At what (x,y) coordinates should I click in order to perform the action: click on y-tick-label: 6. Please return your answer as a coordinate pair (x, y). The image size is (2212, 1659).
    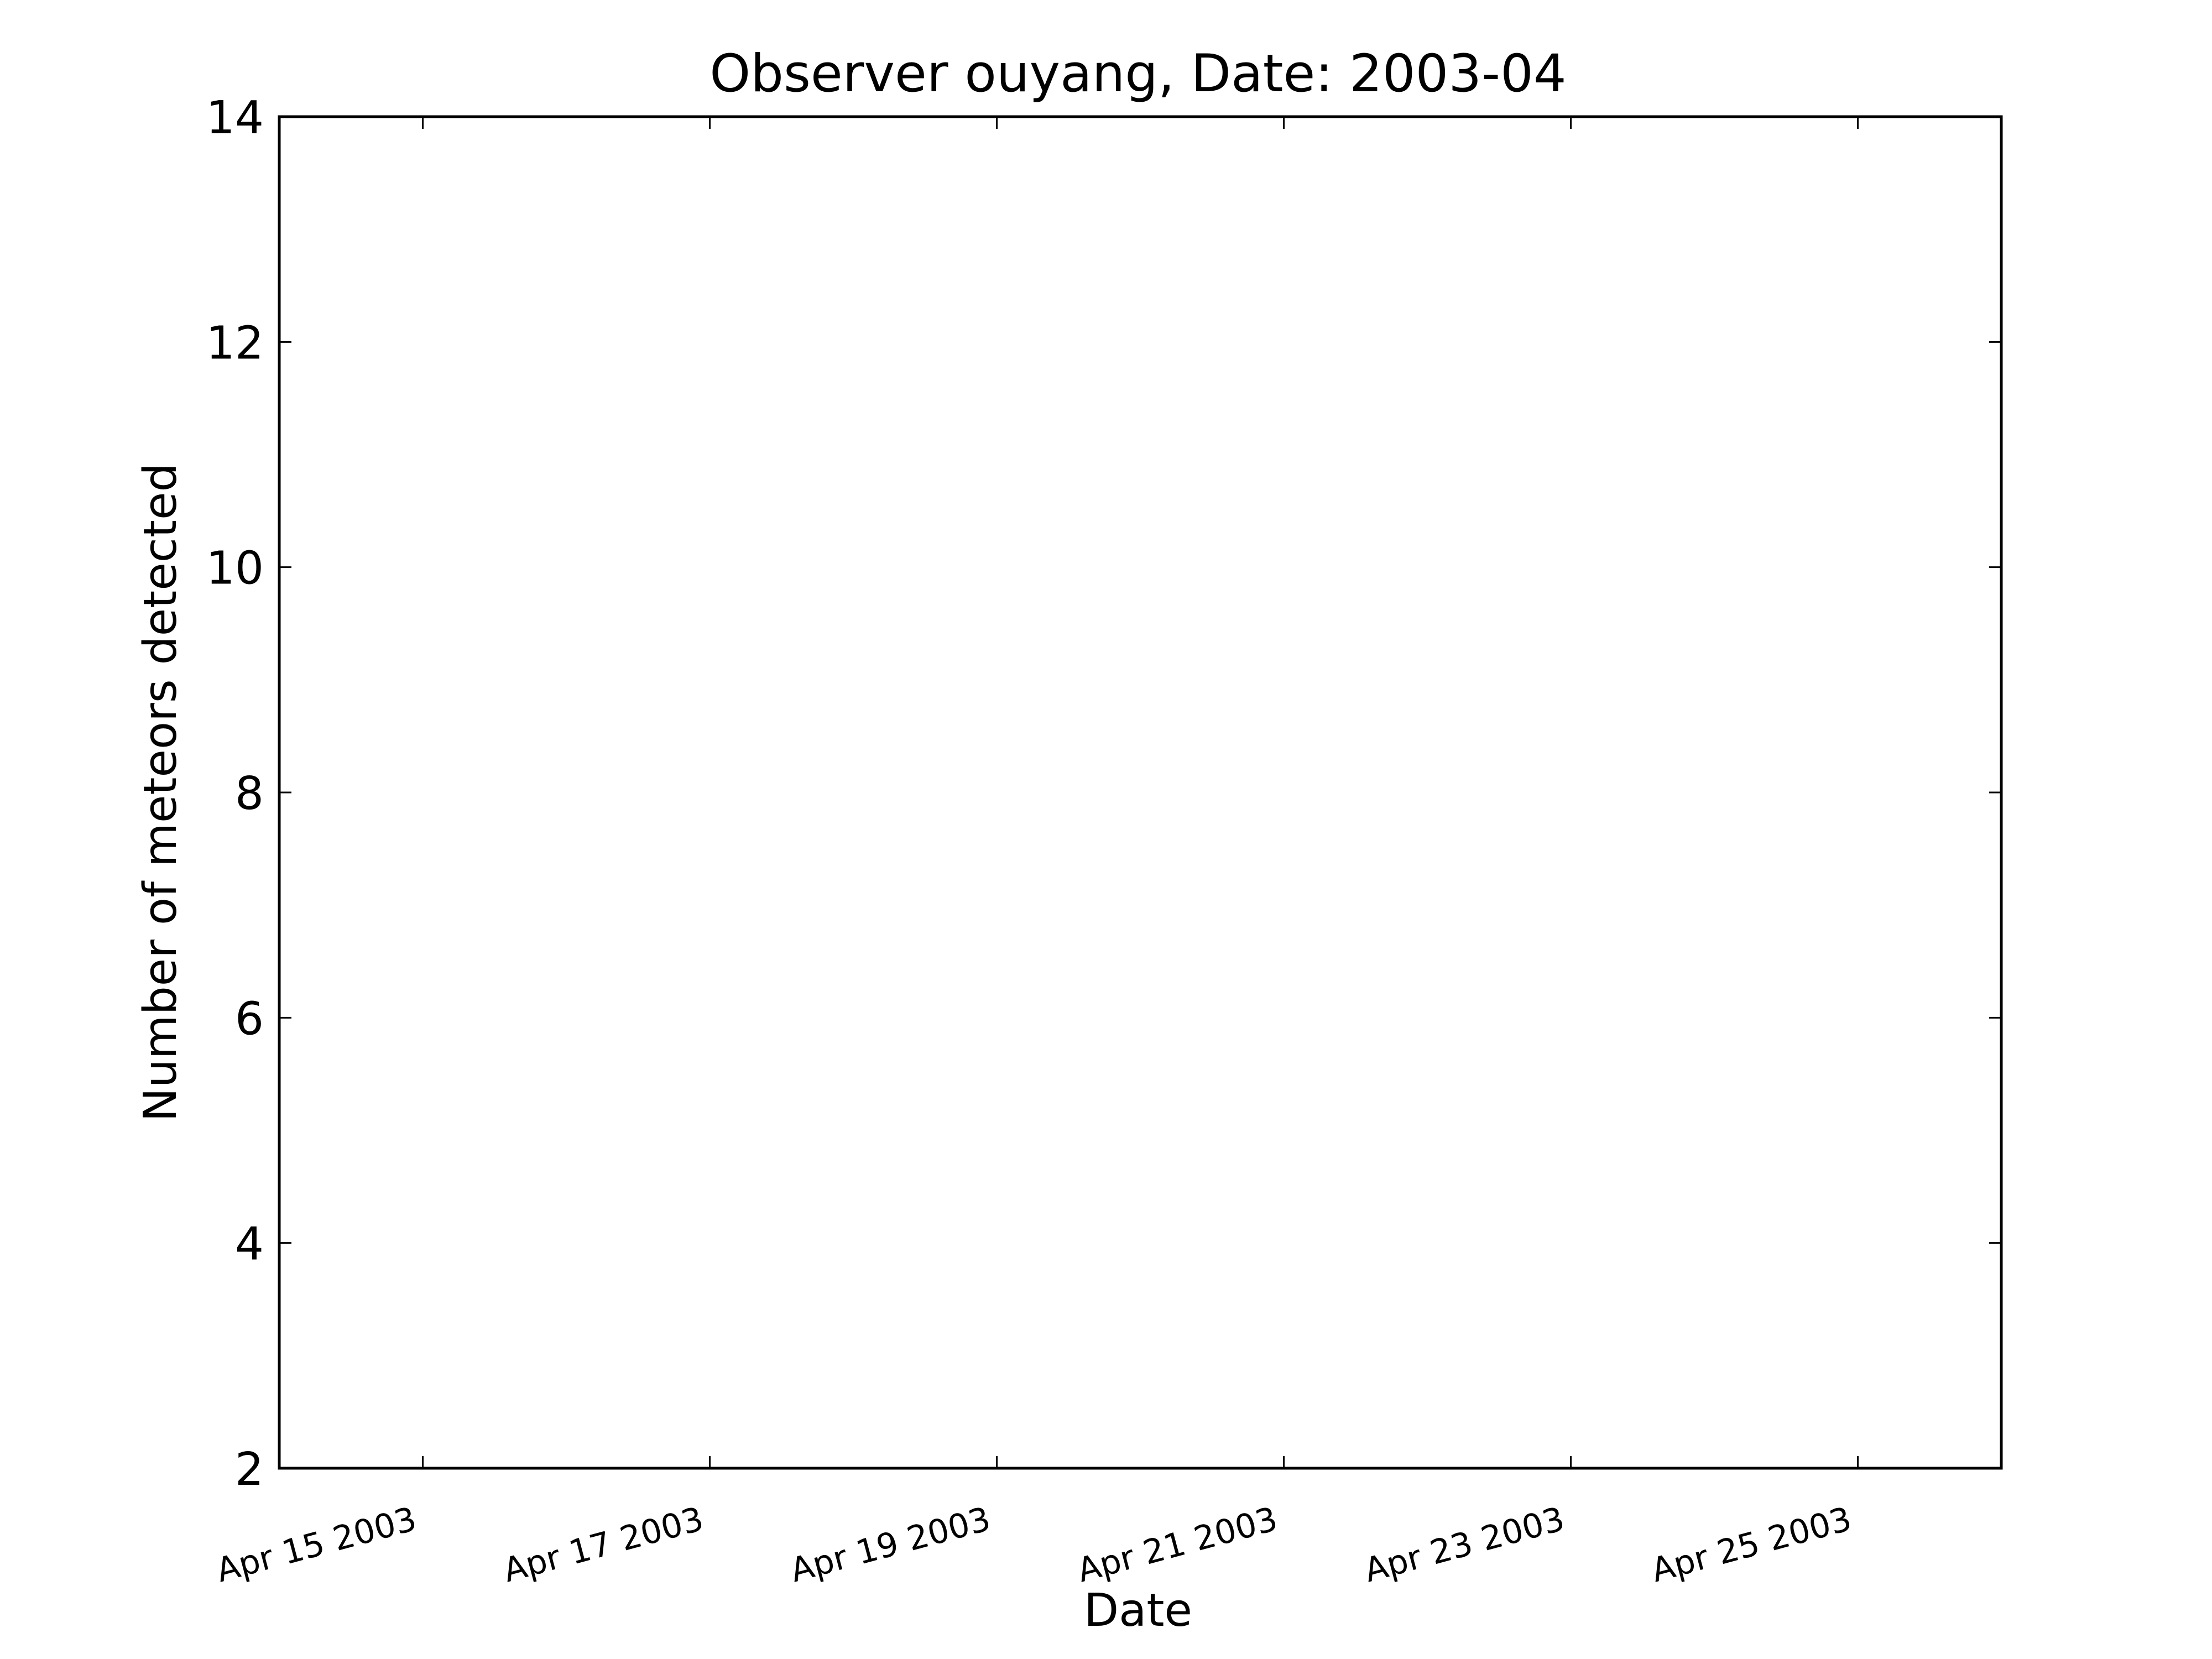
    Looking at the image, I should click on (250, 1019).